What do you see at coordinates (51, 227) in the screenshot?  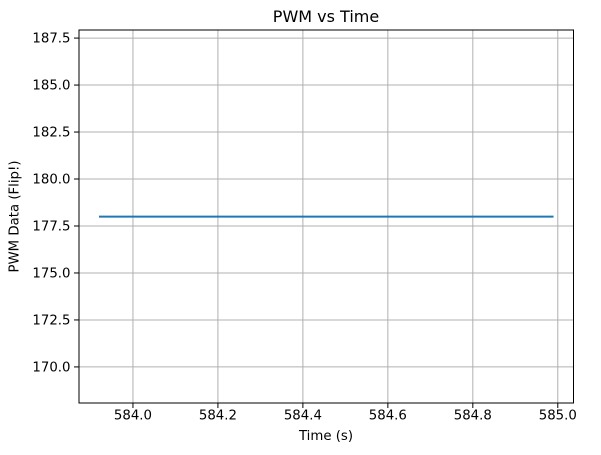 I see `y-tick-label: 177.5` at bounding box center [51, 227].